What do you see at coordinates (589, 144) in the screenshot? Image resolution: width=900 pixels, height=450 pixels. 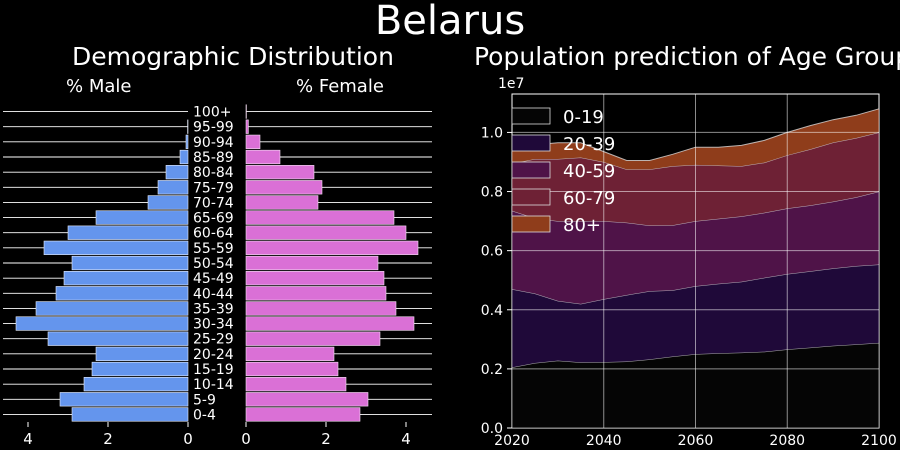 I see `legend-label: 20-39` at bounding box center [589, 144].